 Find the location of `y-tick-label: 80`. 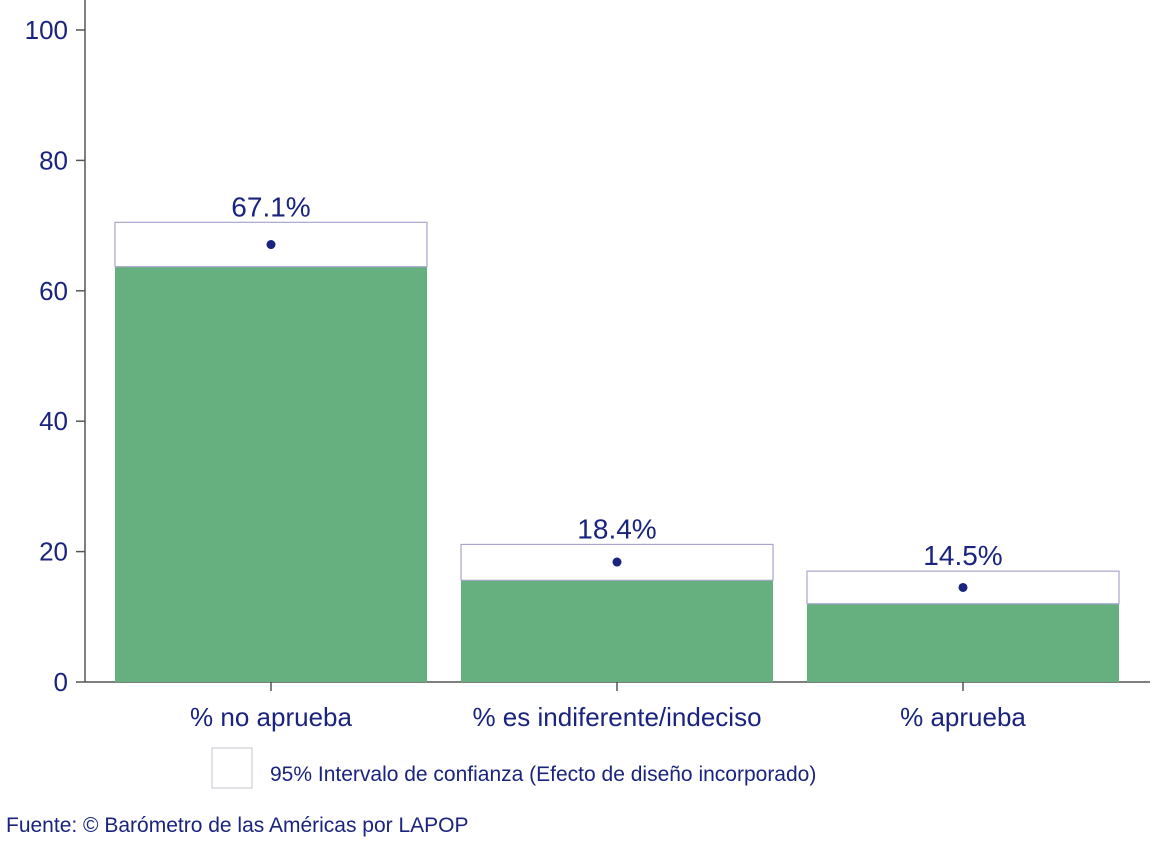

y-tick-label: 80 is located at coordinates (53, 160).